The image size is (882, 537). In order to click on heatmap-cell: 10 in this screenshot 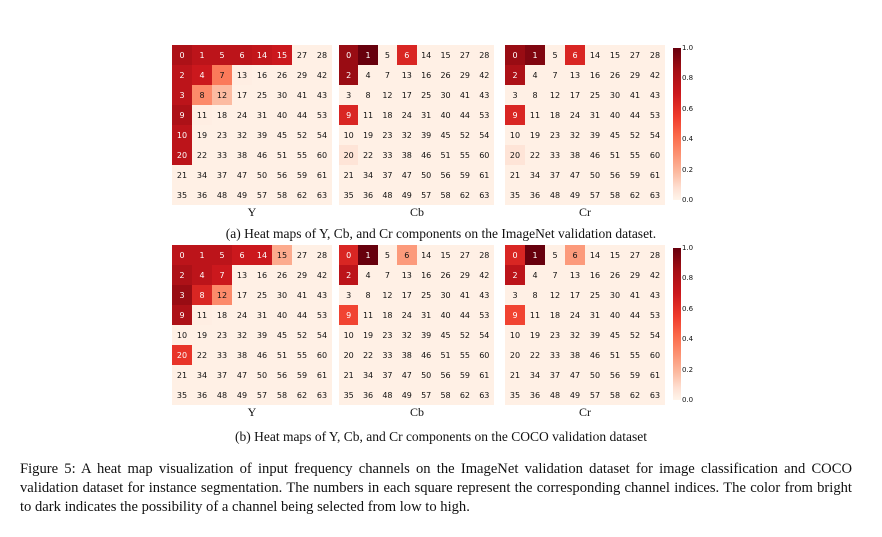, I will do `click(182, 335)`.